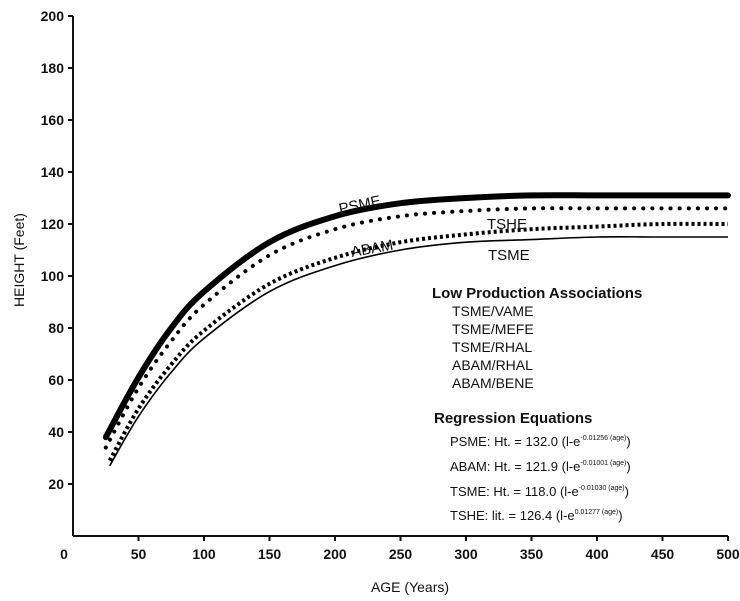 The width and height of the screenshot is (740, 601). Describe the element at coordinates (597, 554) in the screenshot. I see `x-tick-label: 400` at that location.